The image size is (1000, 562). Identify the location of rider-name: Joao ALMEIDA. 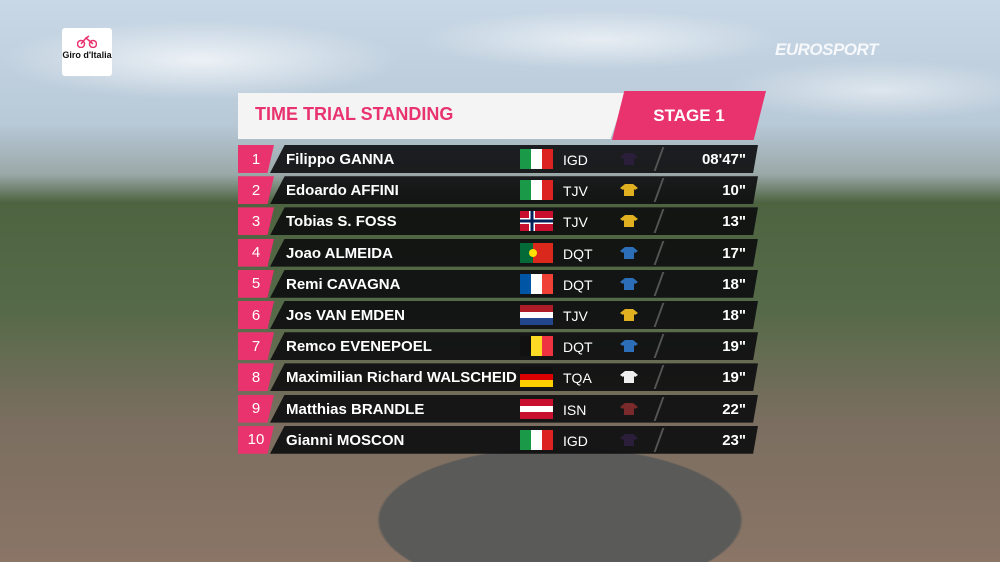
(339, 253).